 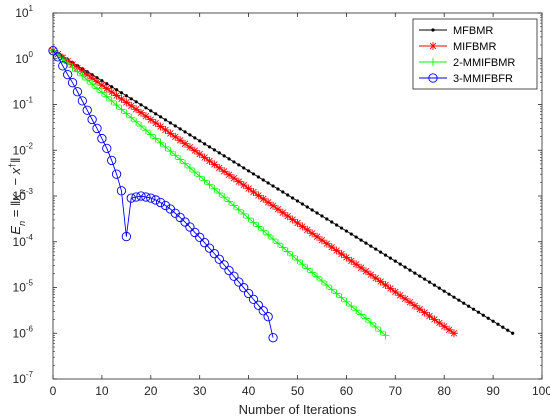 I want to click on y-tick-label: 10¹, so click(x=24, y=12).